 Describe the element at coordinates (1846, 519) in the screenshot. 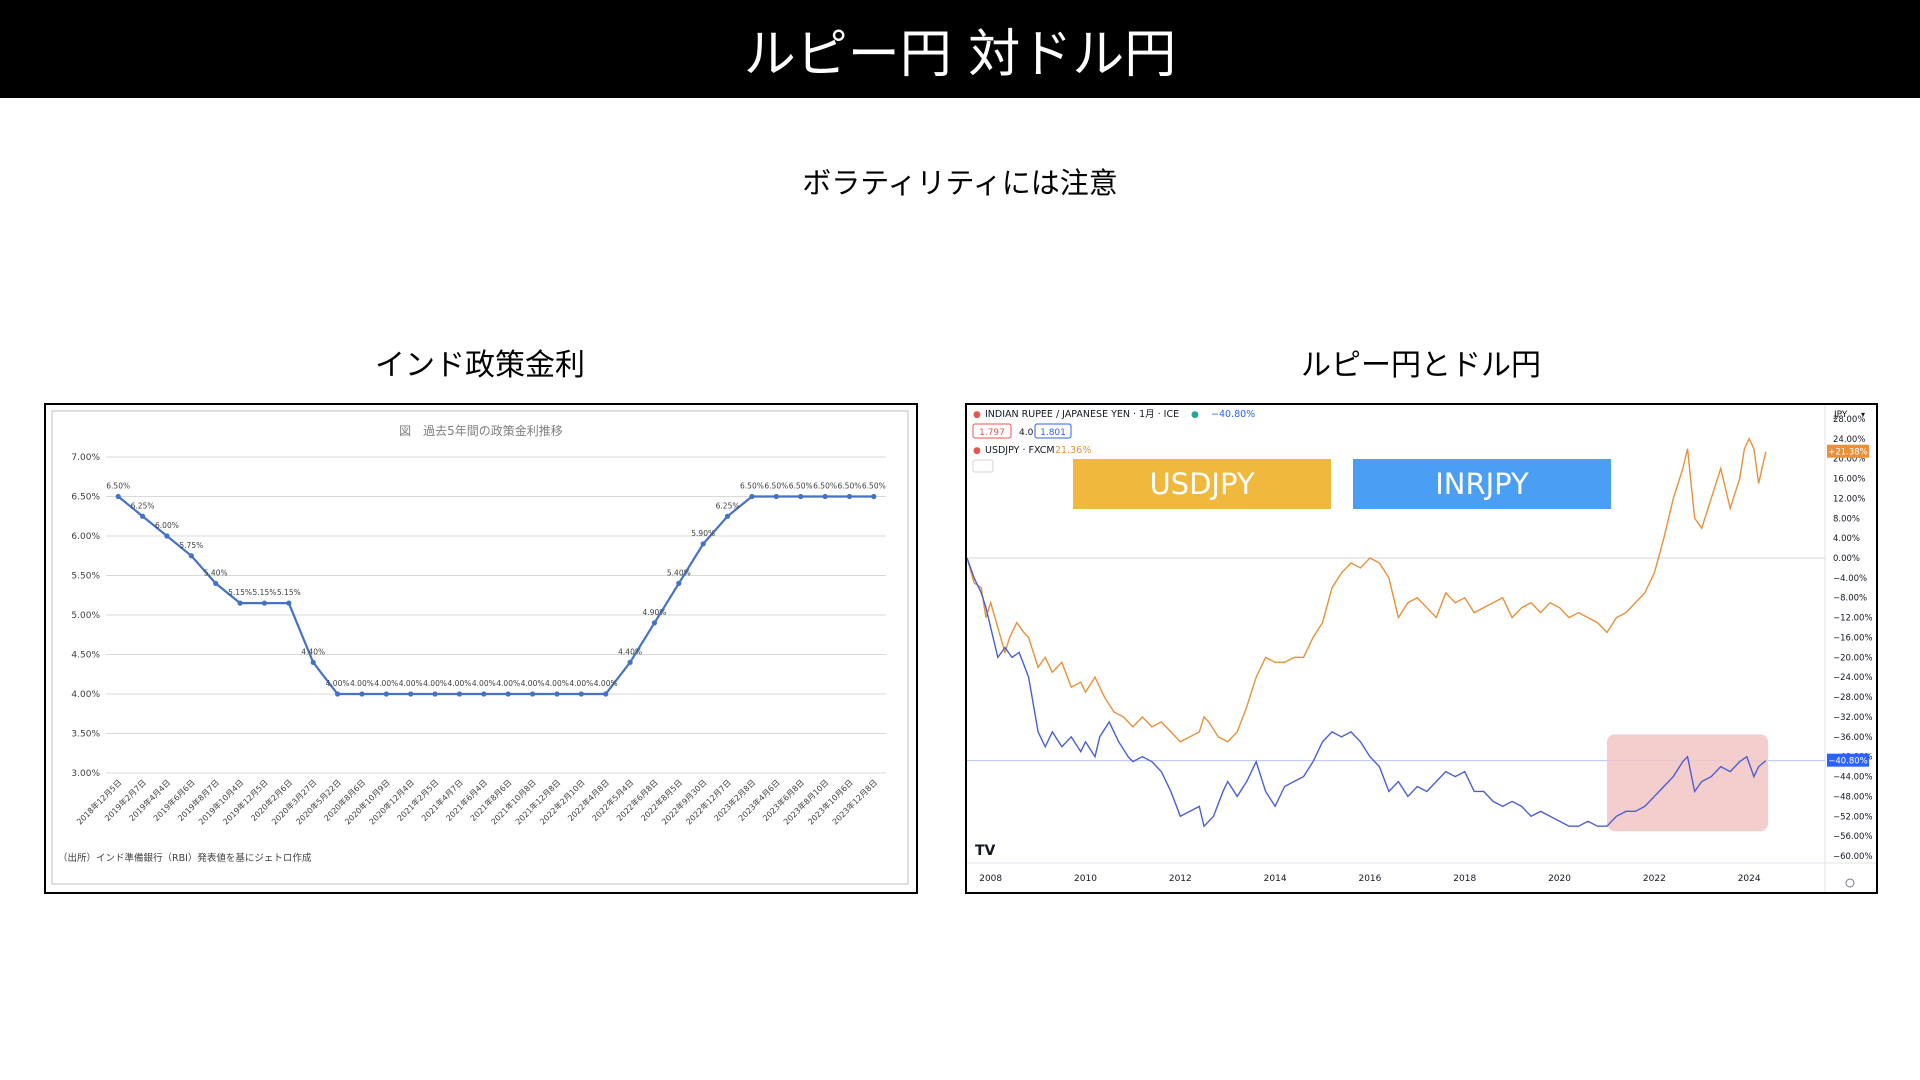

I see `y-tick-label: 8.00%` at that location.